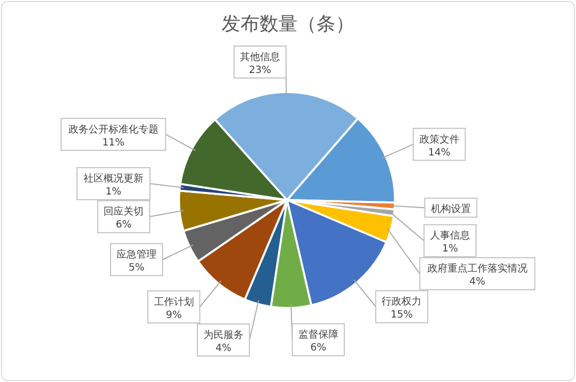  I want to click on slice-label: 机构设置, so click(450, 209).